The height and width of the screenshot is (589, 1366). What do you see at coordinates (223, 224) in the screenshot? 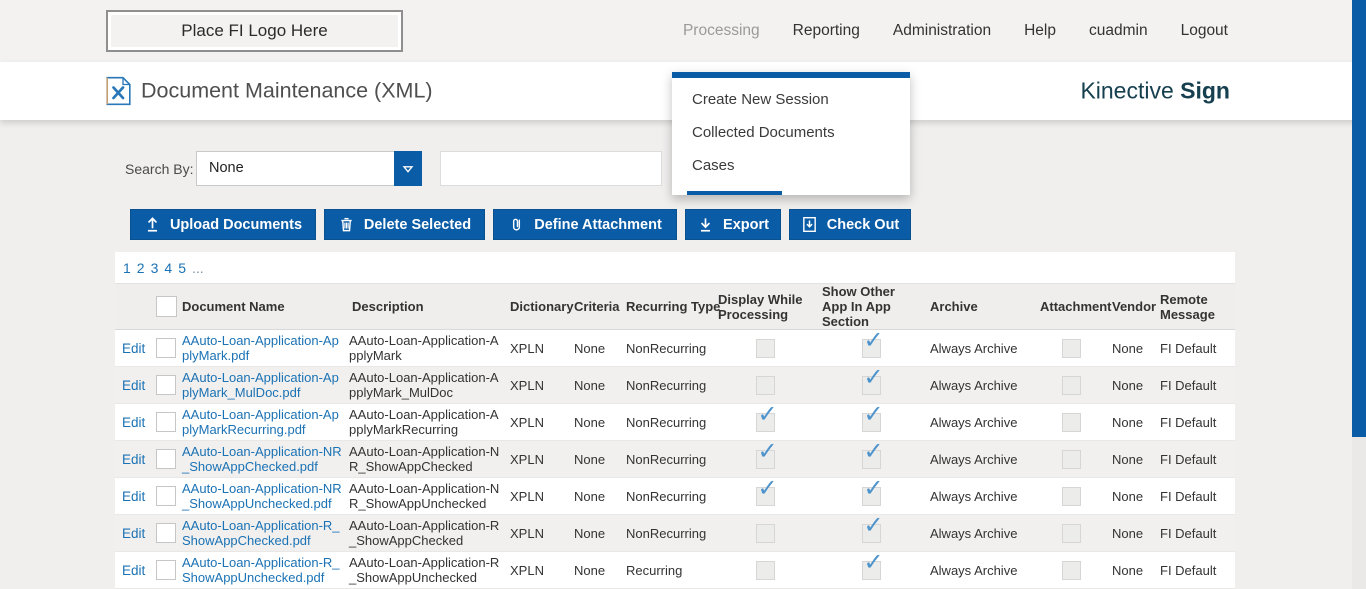
I see `upload-documents-button: Upload Documents` at bounding box center [223, 224].